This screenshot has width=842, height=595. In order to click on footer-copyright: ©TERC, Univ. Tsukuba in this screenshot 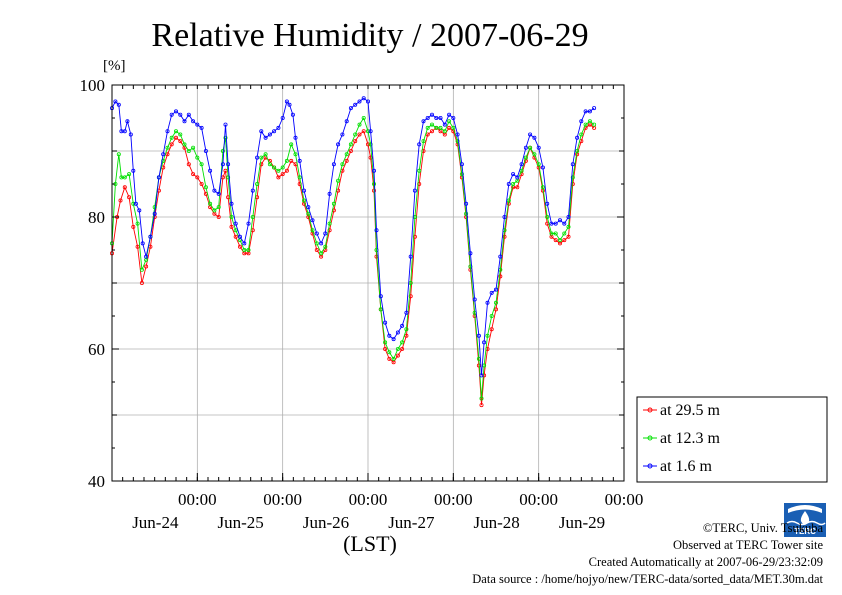, I will do `click(762, 528)`.